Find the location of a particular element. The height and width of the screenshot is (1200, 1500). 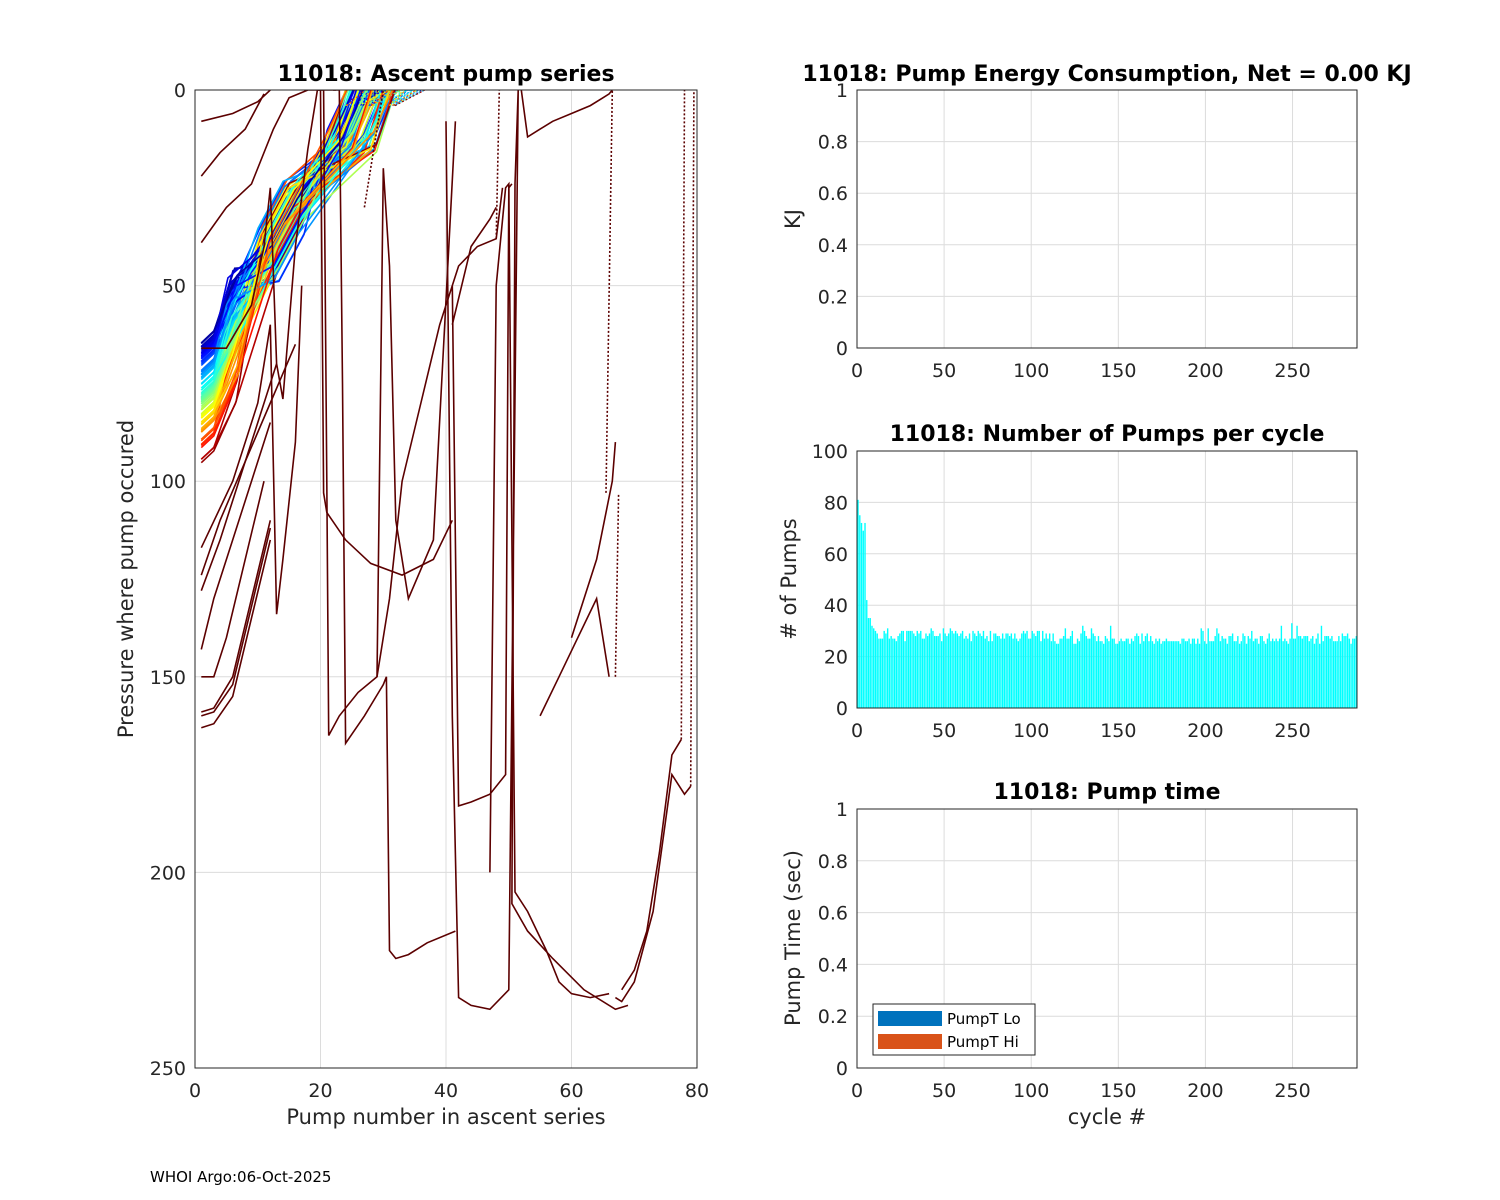

pumptime-ytick-label: 0.8 is located at coordinates (833, 862).